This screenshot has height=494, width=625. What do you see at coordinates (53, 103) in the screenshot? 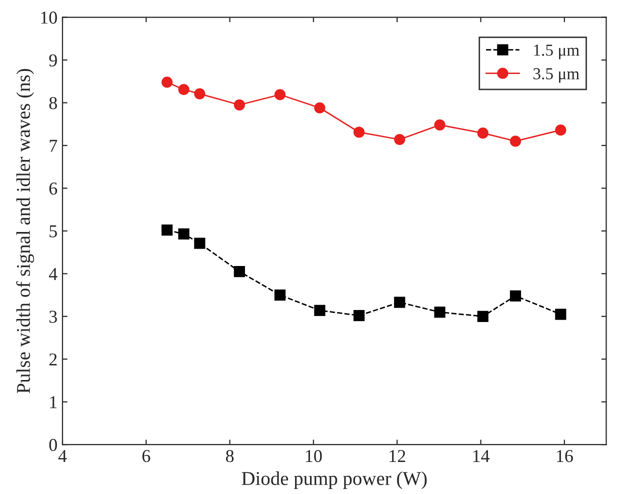
I see `y-tick-label: 8` at bounding box center [53, 103].